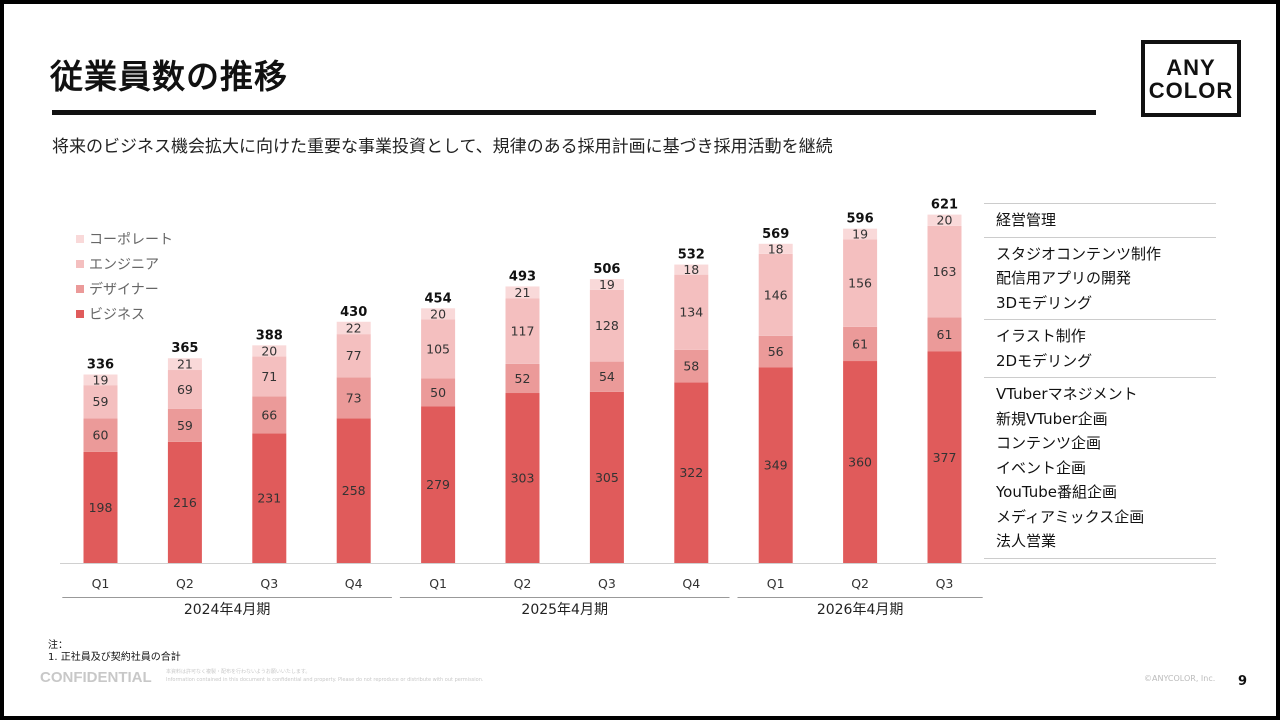 This screenshot has width=1280, height=720. I want to click on legend-label-corporate: コーポレート, so click(131, 239).